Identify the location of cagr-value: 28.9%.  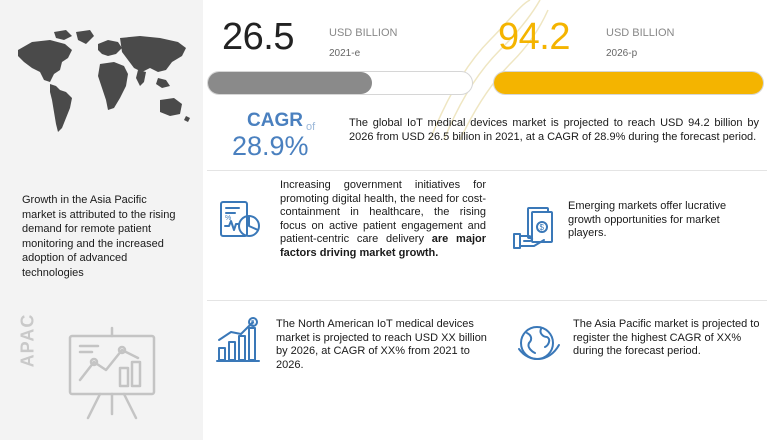
(270, 146).